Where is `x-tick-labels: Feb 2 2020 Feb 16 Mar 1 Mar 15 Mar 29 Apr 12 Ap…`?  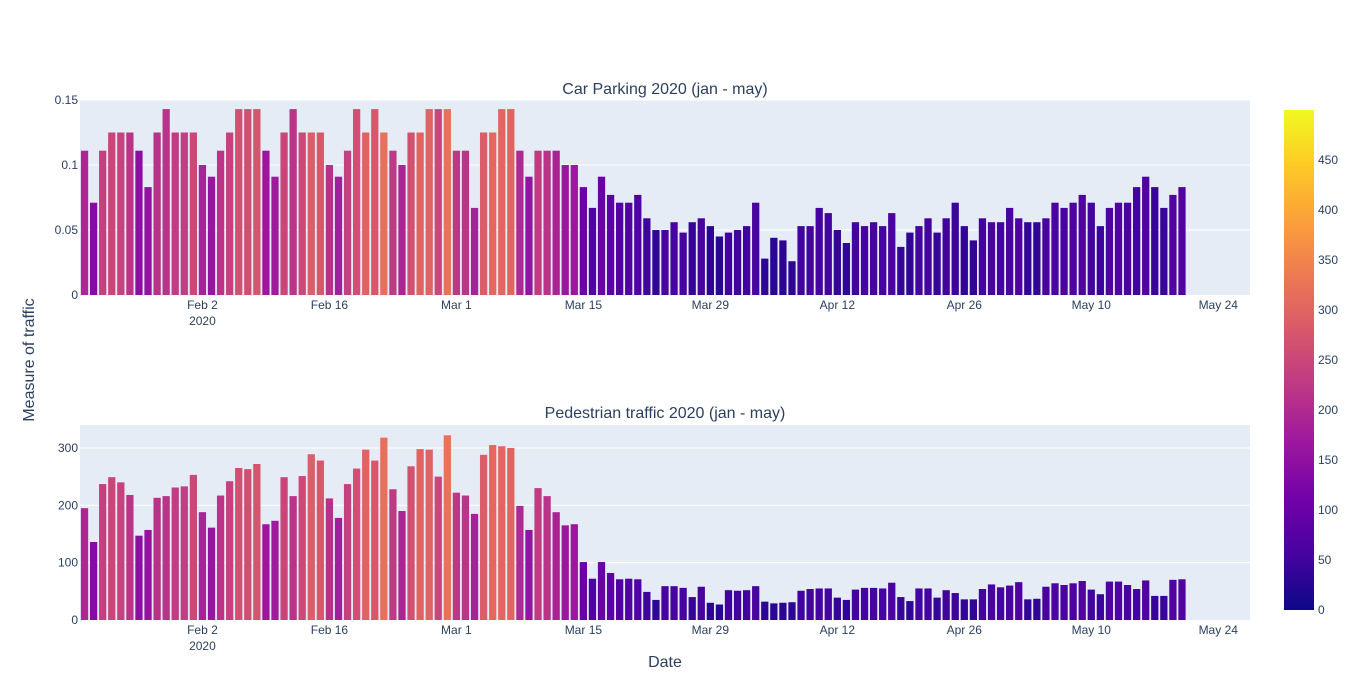 x-tick-labels: Feb 2 2020 Feb 16 Mar 1 Mar 15 Mar 29 Apr 12 Ap… is located at coordinates (712, 313).